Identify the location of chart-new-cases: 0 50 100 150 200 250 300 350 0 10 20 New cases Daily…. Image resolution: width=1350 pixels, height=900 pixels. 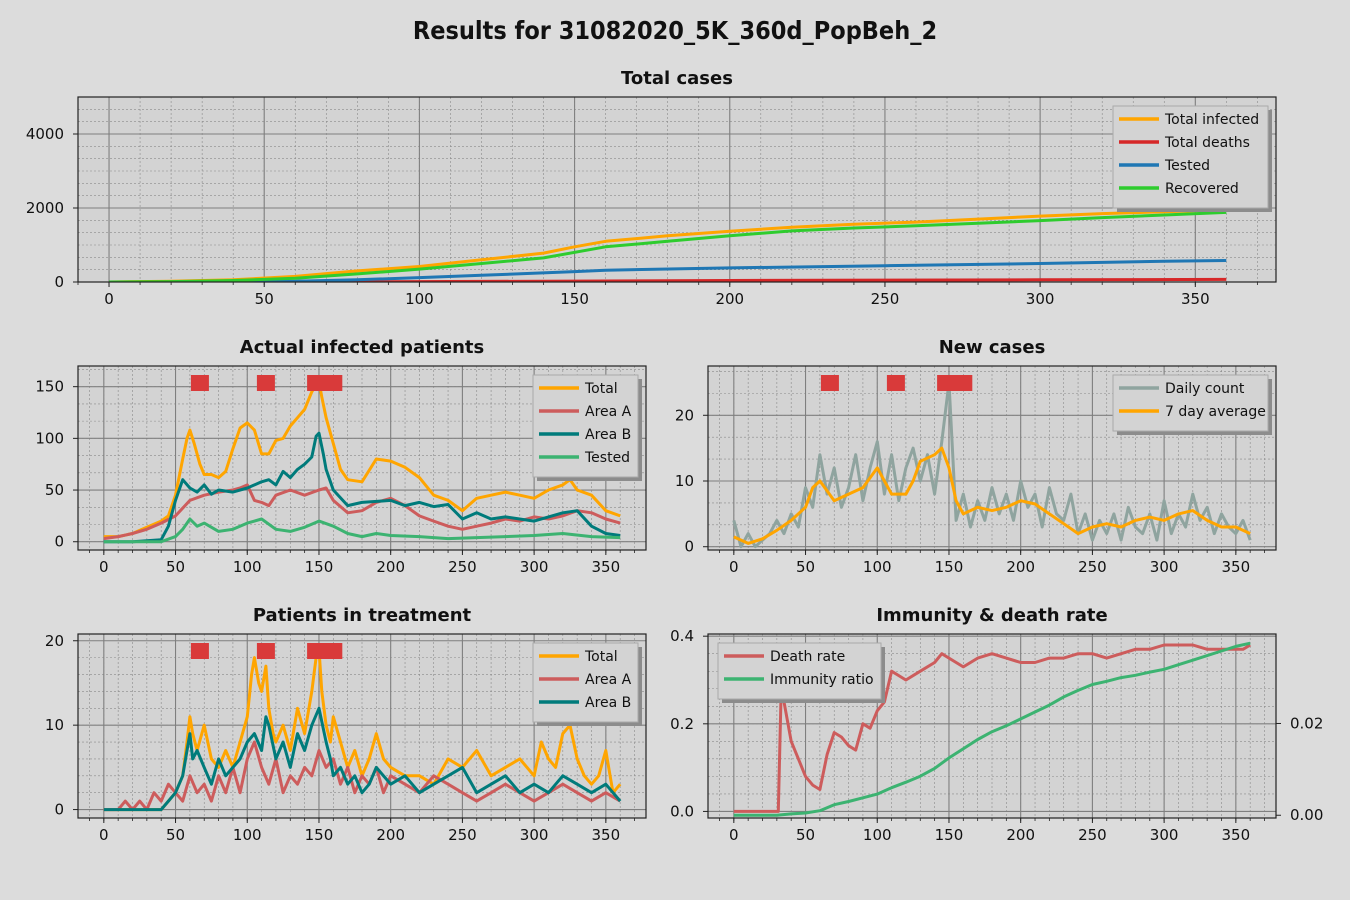
(976, 456).